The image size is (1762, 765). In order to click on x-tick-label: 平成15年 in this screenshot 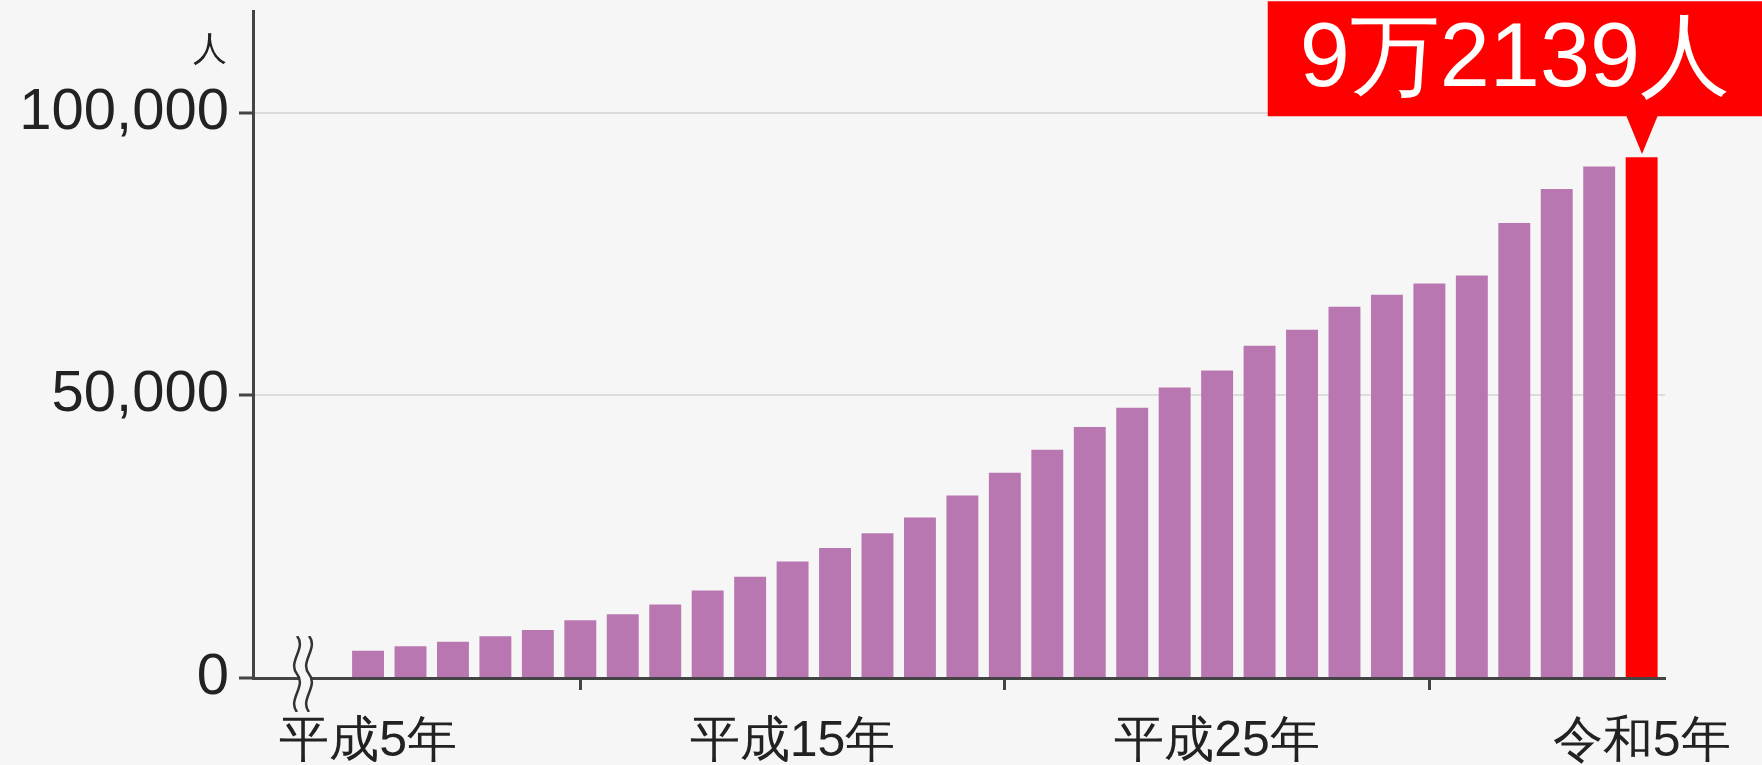, I will do `click(792, 737)`.